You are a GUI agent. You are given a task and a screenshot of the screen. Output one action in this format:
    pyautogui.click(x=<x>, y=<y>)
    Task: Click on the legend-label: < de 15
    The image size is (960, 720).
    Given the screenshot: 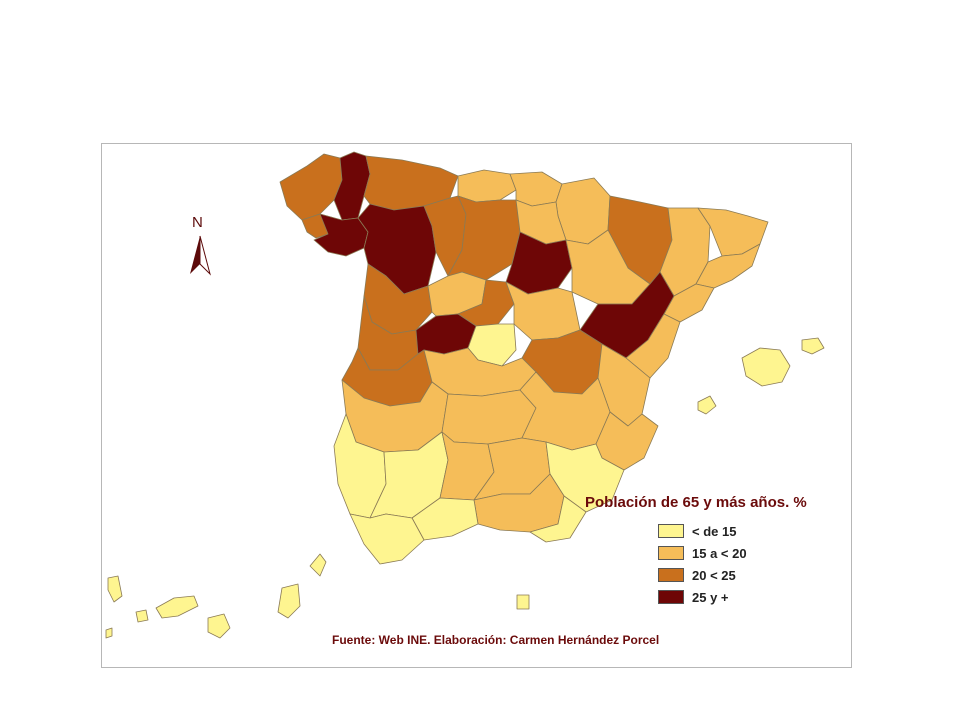 What is the action you would take?
    pyautogui.click(x=714, y=531)
    